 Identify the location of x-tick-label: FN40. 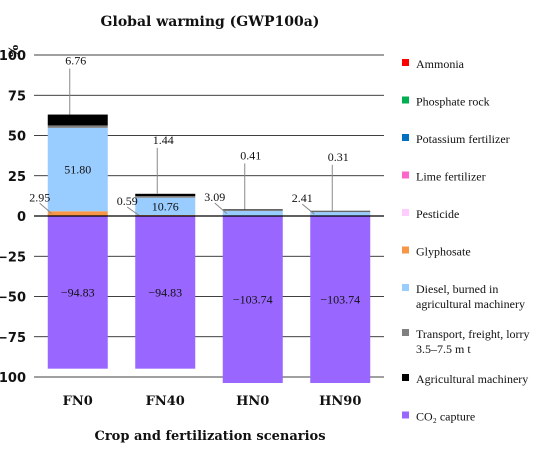
(165, 401).